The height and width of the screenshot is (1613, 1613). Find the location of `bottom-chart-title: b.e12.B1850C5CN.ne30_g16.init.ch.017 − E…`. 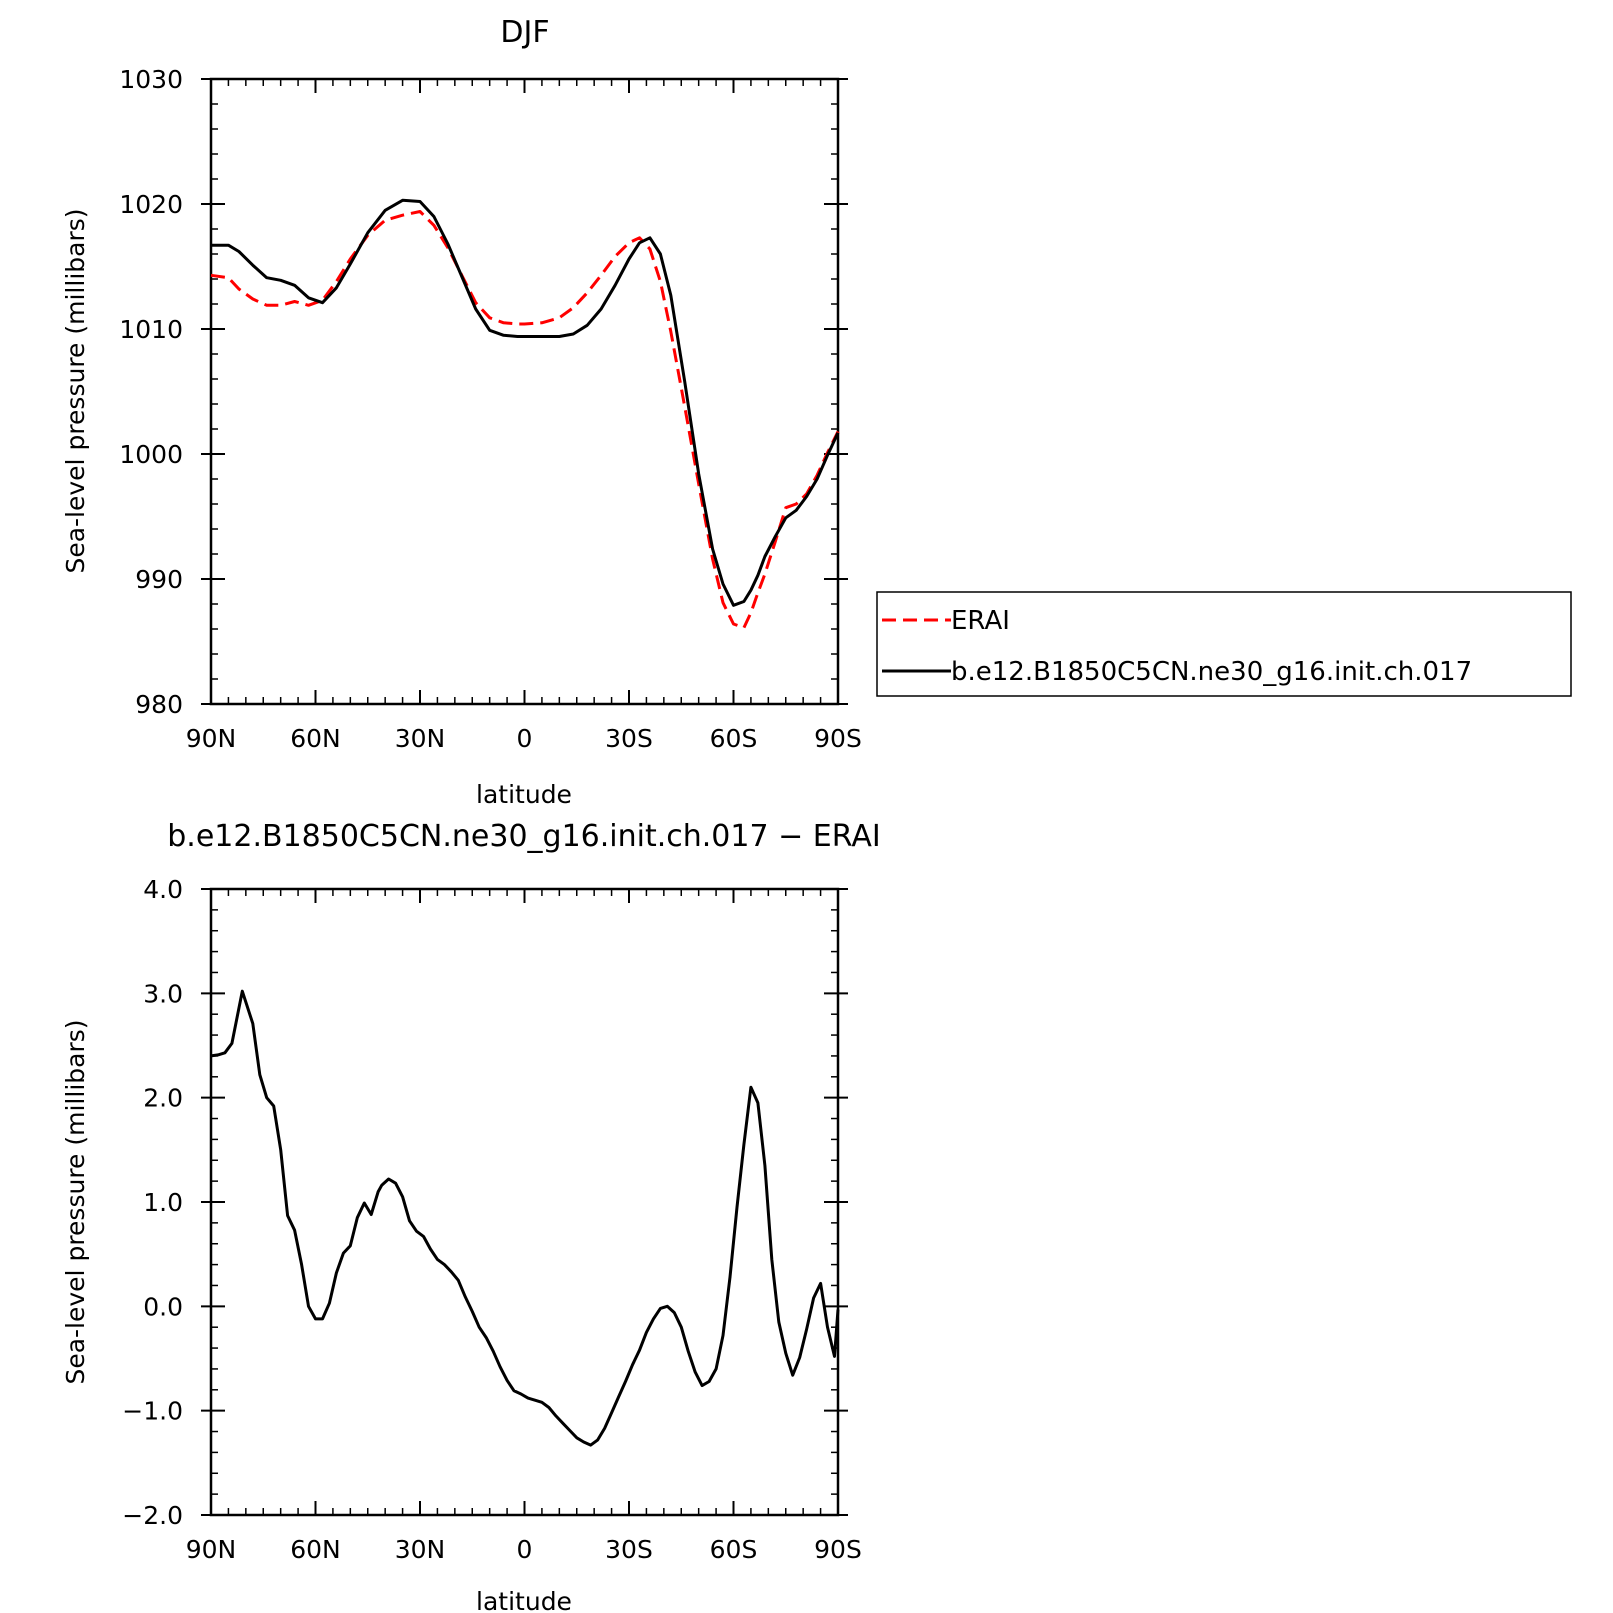

bottom-chart-title: b.e12.B1850C5CN.ne30_g16.init.ch.017 − E… is located at coordinates (523, 836).